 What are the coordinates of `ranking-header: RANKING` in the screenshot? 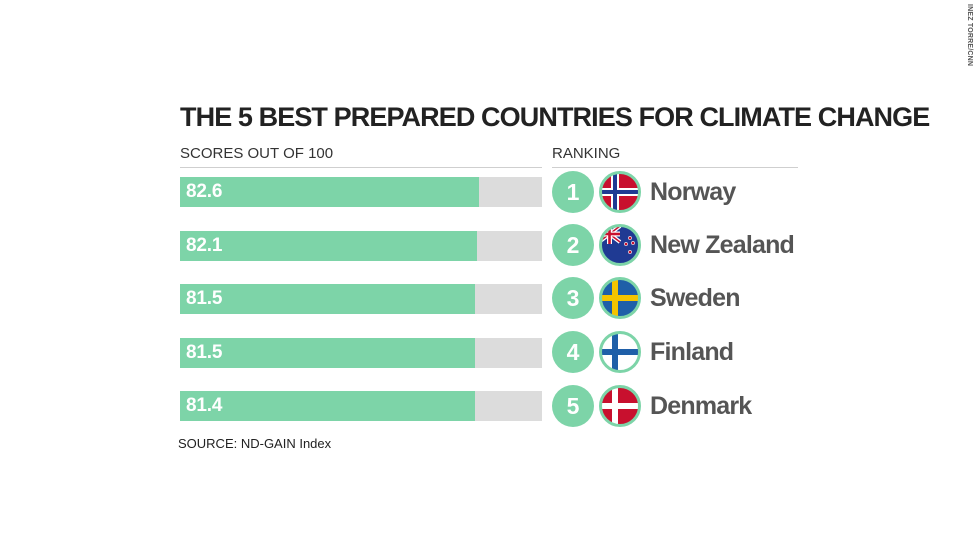 It's located at (586, 153).